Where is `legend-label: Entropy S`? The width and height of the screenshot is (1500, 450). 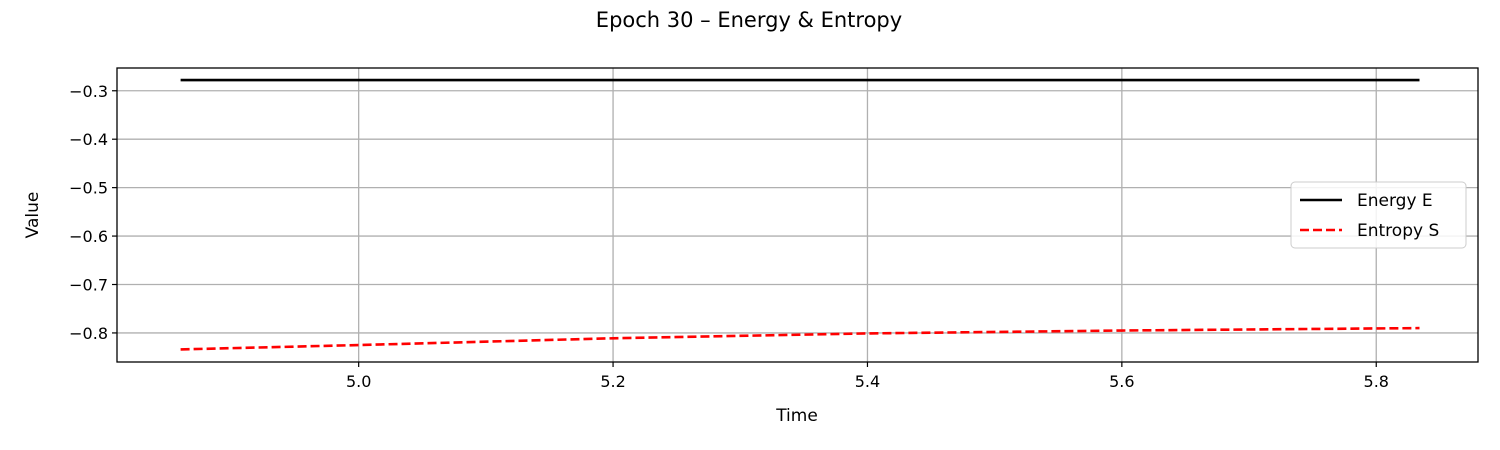
legend-label: Entropy S is located at coordinates (1398, 231).